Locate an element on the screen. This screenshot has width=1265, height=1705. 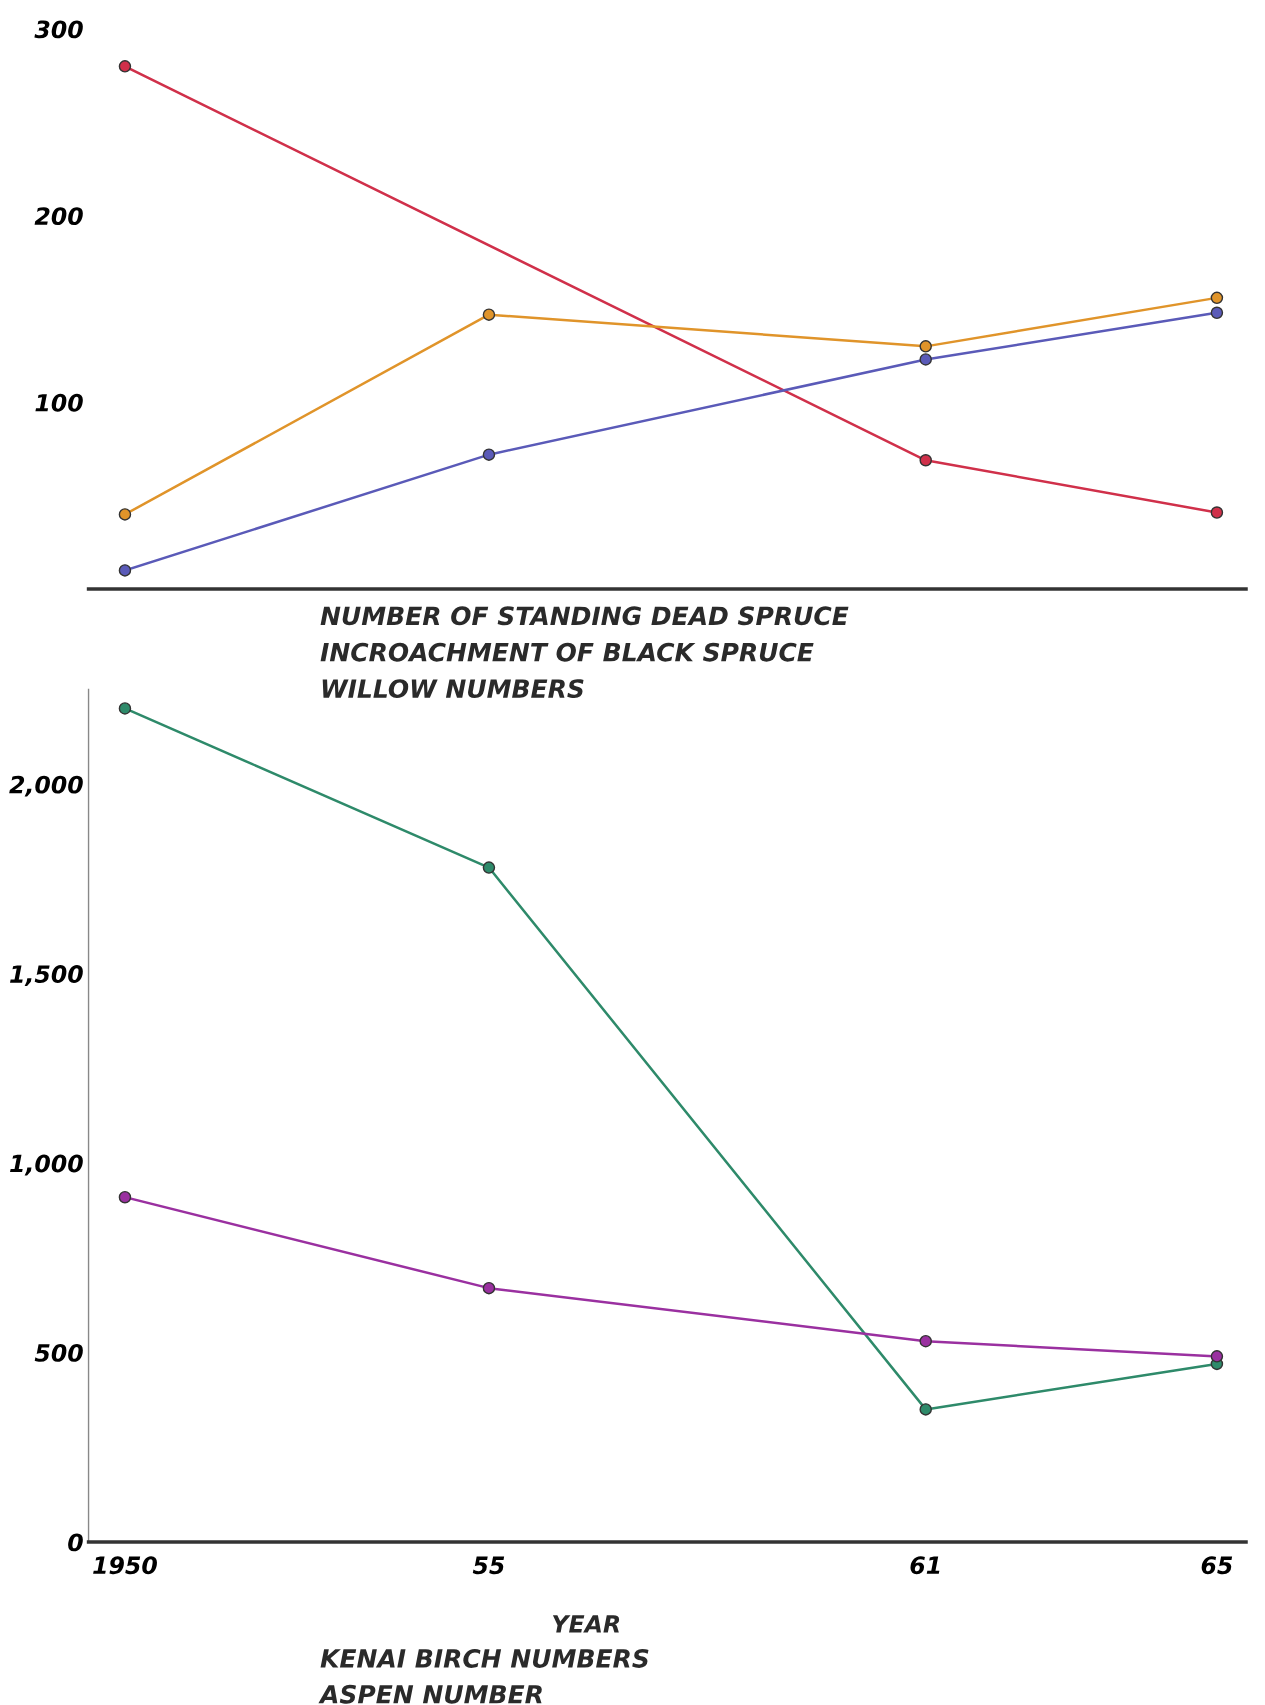
y-tick-label: 0 is located at coordinates (75, 1542).